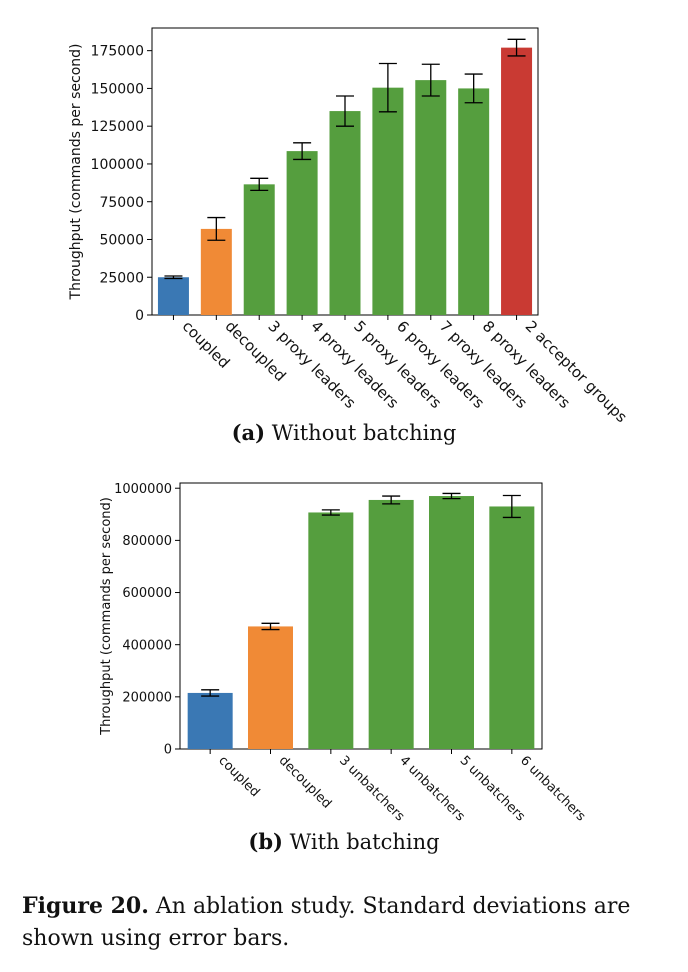 This screenshot has width=688, height=972. What do you see at coordinates (139, 316) in the screenshot?
I see `y-tick-label-a: 0` at bounding box center [139, 316].